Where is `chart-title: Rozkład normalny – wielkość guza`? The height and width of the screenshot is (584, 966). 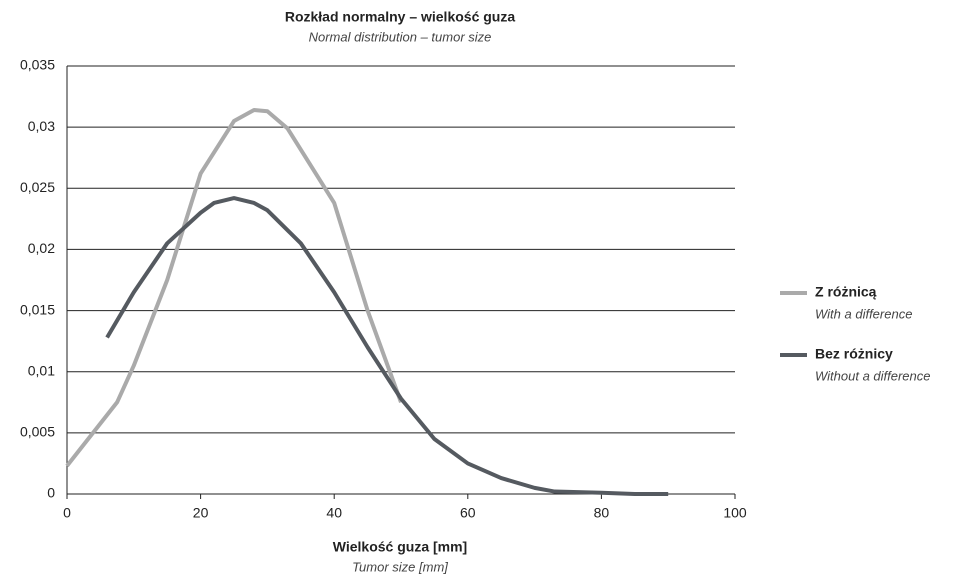
chart-title: Rozkład normalny – wielkość guza is located at coordinates (400, 17).